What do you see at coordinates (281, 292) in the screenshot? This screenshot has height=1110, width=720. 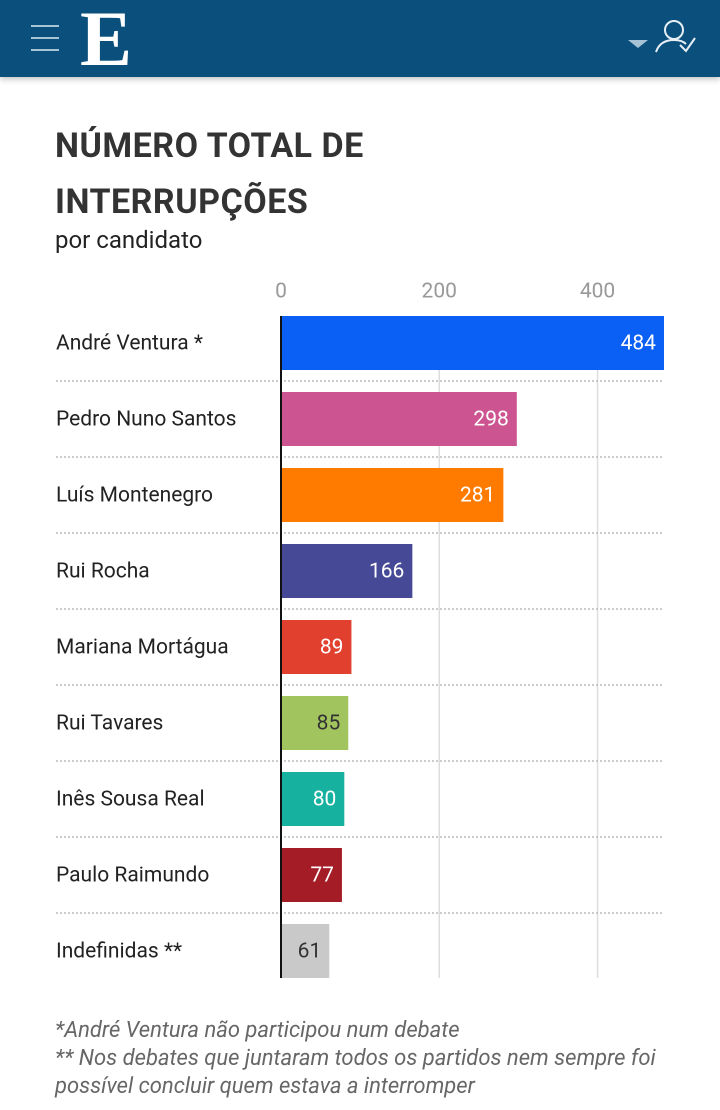 I see `x-tick-label: 0` at bounding box center [281, 292].